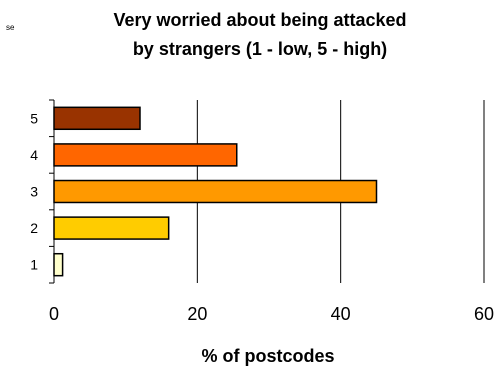  Describe the element at coordinates (34, 192) in the screenshot. I see `y-tick-label: 3` at that location.